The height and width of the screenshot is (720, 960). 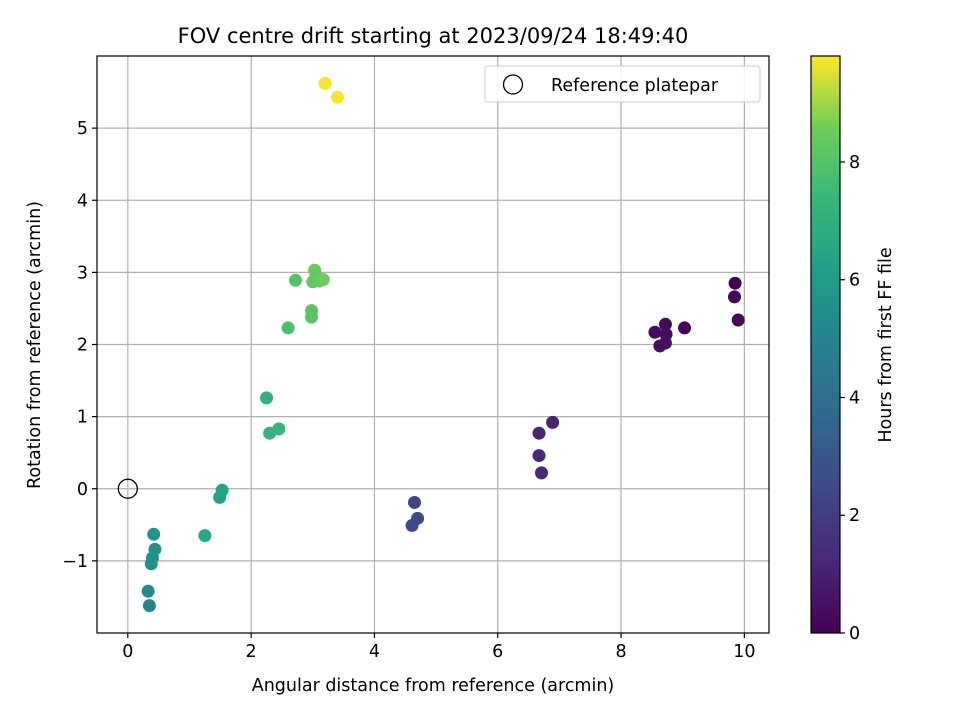 I want to click on colorbar-tick-label: 2, so click(x=854, y=516).